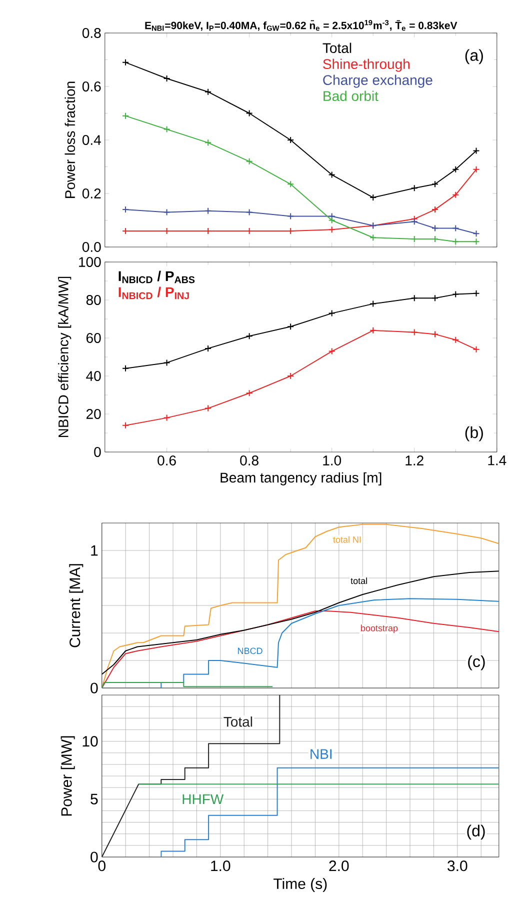  What do you see at coordinates (250, 651) in the screenshot?
I see `series-label: NBCD` at bounding box center [250, 651].